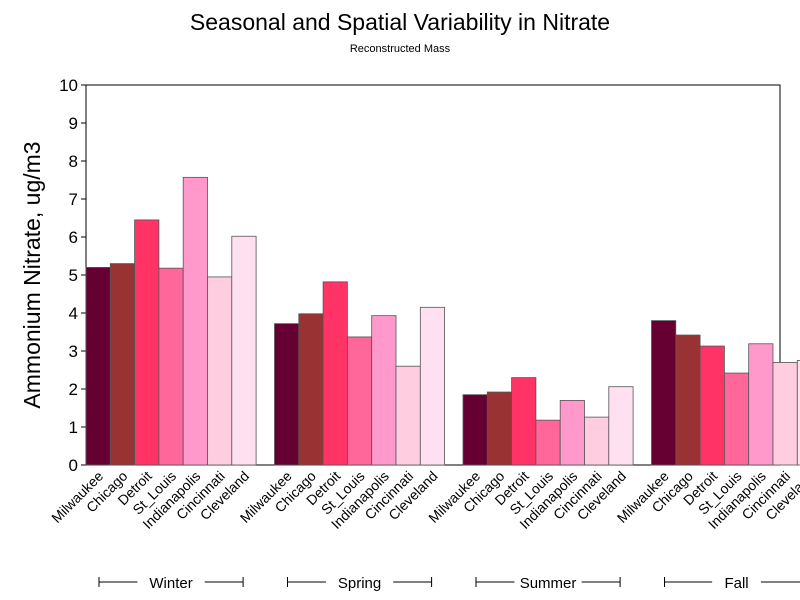 The width and height of the screenshot is (800, 600). I want to click on y-tick-label: 1, so click(73, 427).